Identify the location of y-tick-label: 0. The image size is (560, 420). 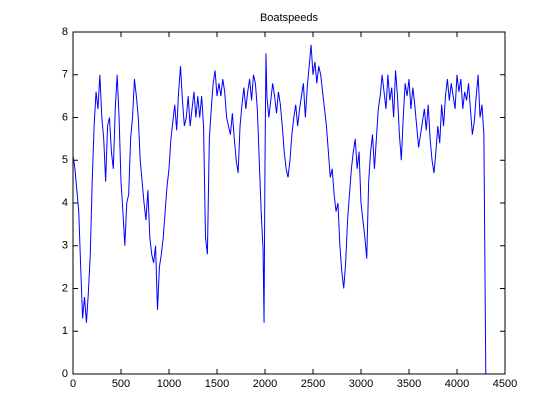
(65, 374).